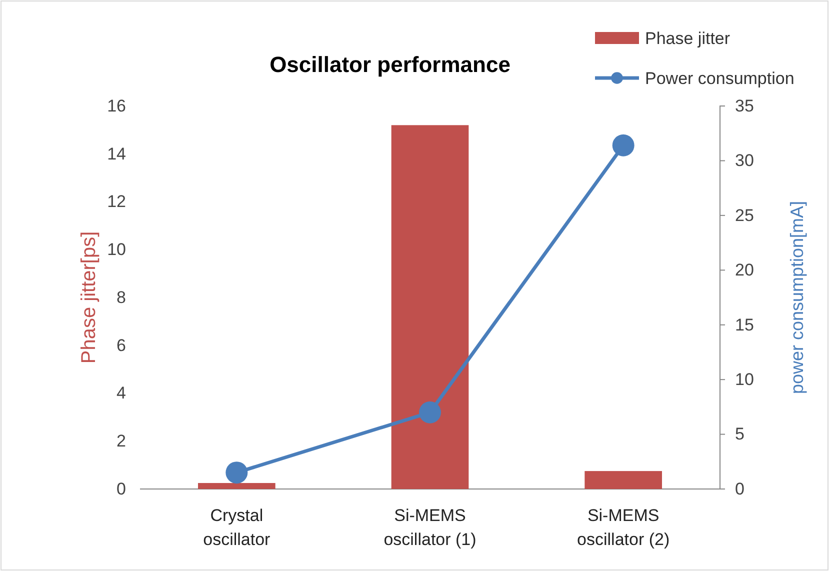 This screenshot has height=573, width=830. I want to click on y-tick-label: 16, so click(116, 106).